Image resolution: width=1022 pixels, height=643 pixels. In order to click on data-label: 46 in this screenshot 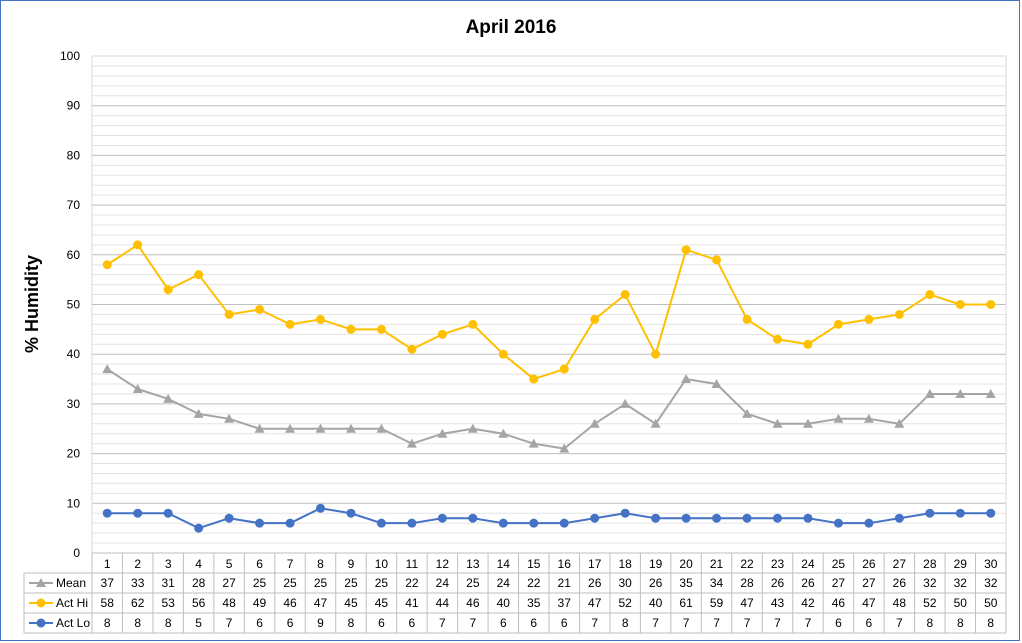, I will do `click(290, 603)`.